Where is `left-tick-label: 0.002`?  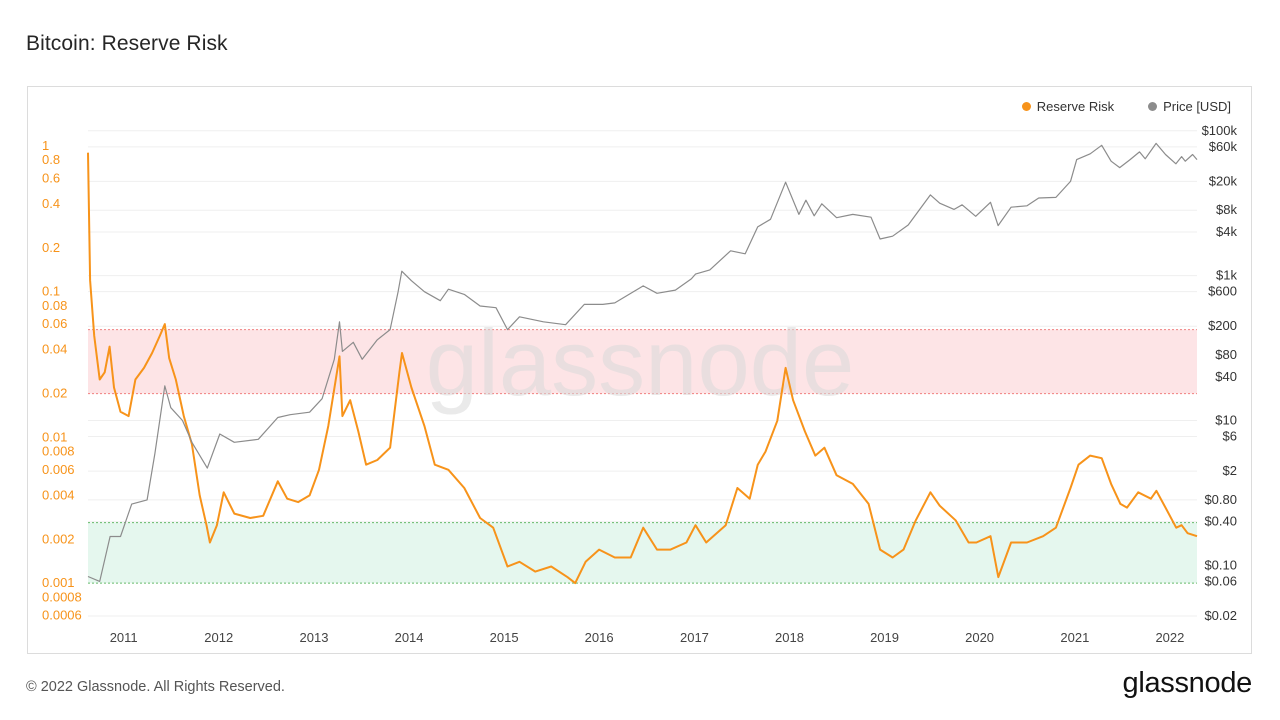 left-tick-label: 0.002 is located at coordinates (58, 538).